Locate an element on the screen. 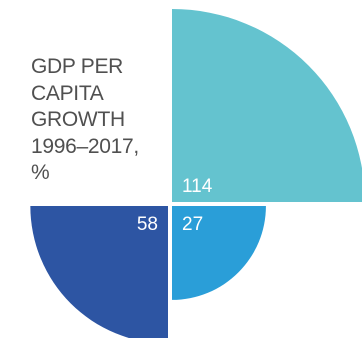  slice-bottom-right is located at coordinates (219, 253).